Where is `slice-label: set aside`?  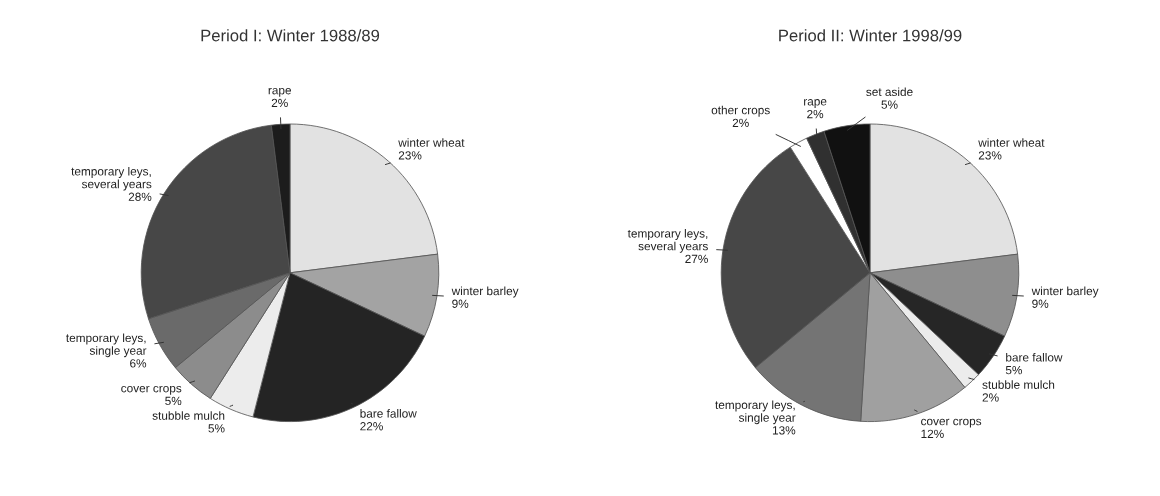
slice-label: set aside is located at coordinates (889, 92).